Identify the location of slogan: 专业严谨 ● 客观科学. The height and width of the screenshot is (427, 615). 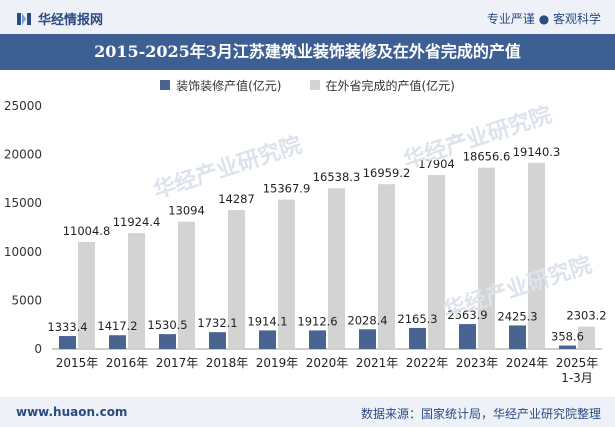
(544, 18).